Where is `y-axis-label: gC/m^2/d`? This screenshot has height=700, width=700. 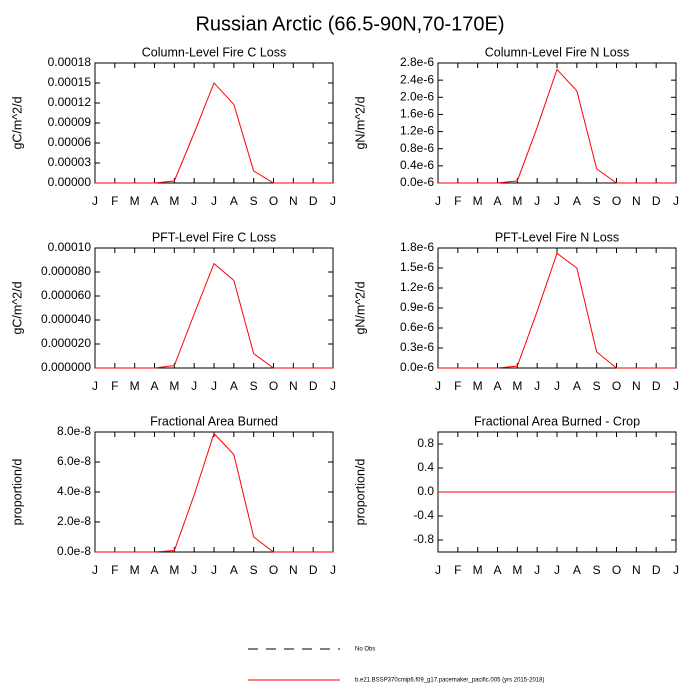
y-axis-label: gC/m^2/d is located at coordinates (17, 122).